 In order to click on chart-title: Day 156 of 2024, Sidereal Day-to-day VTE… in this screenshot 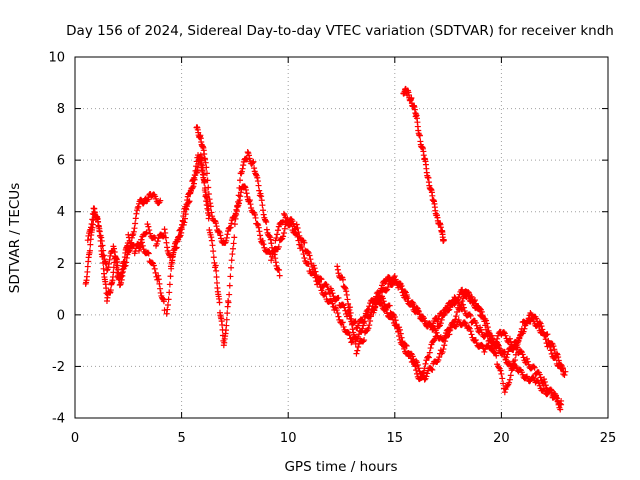, I will do `click(340, 31)`.